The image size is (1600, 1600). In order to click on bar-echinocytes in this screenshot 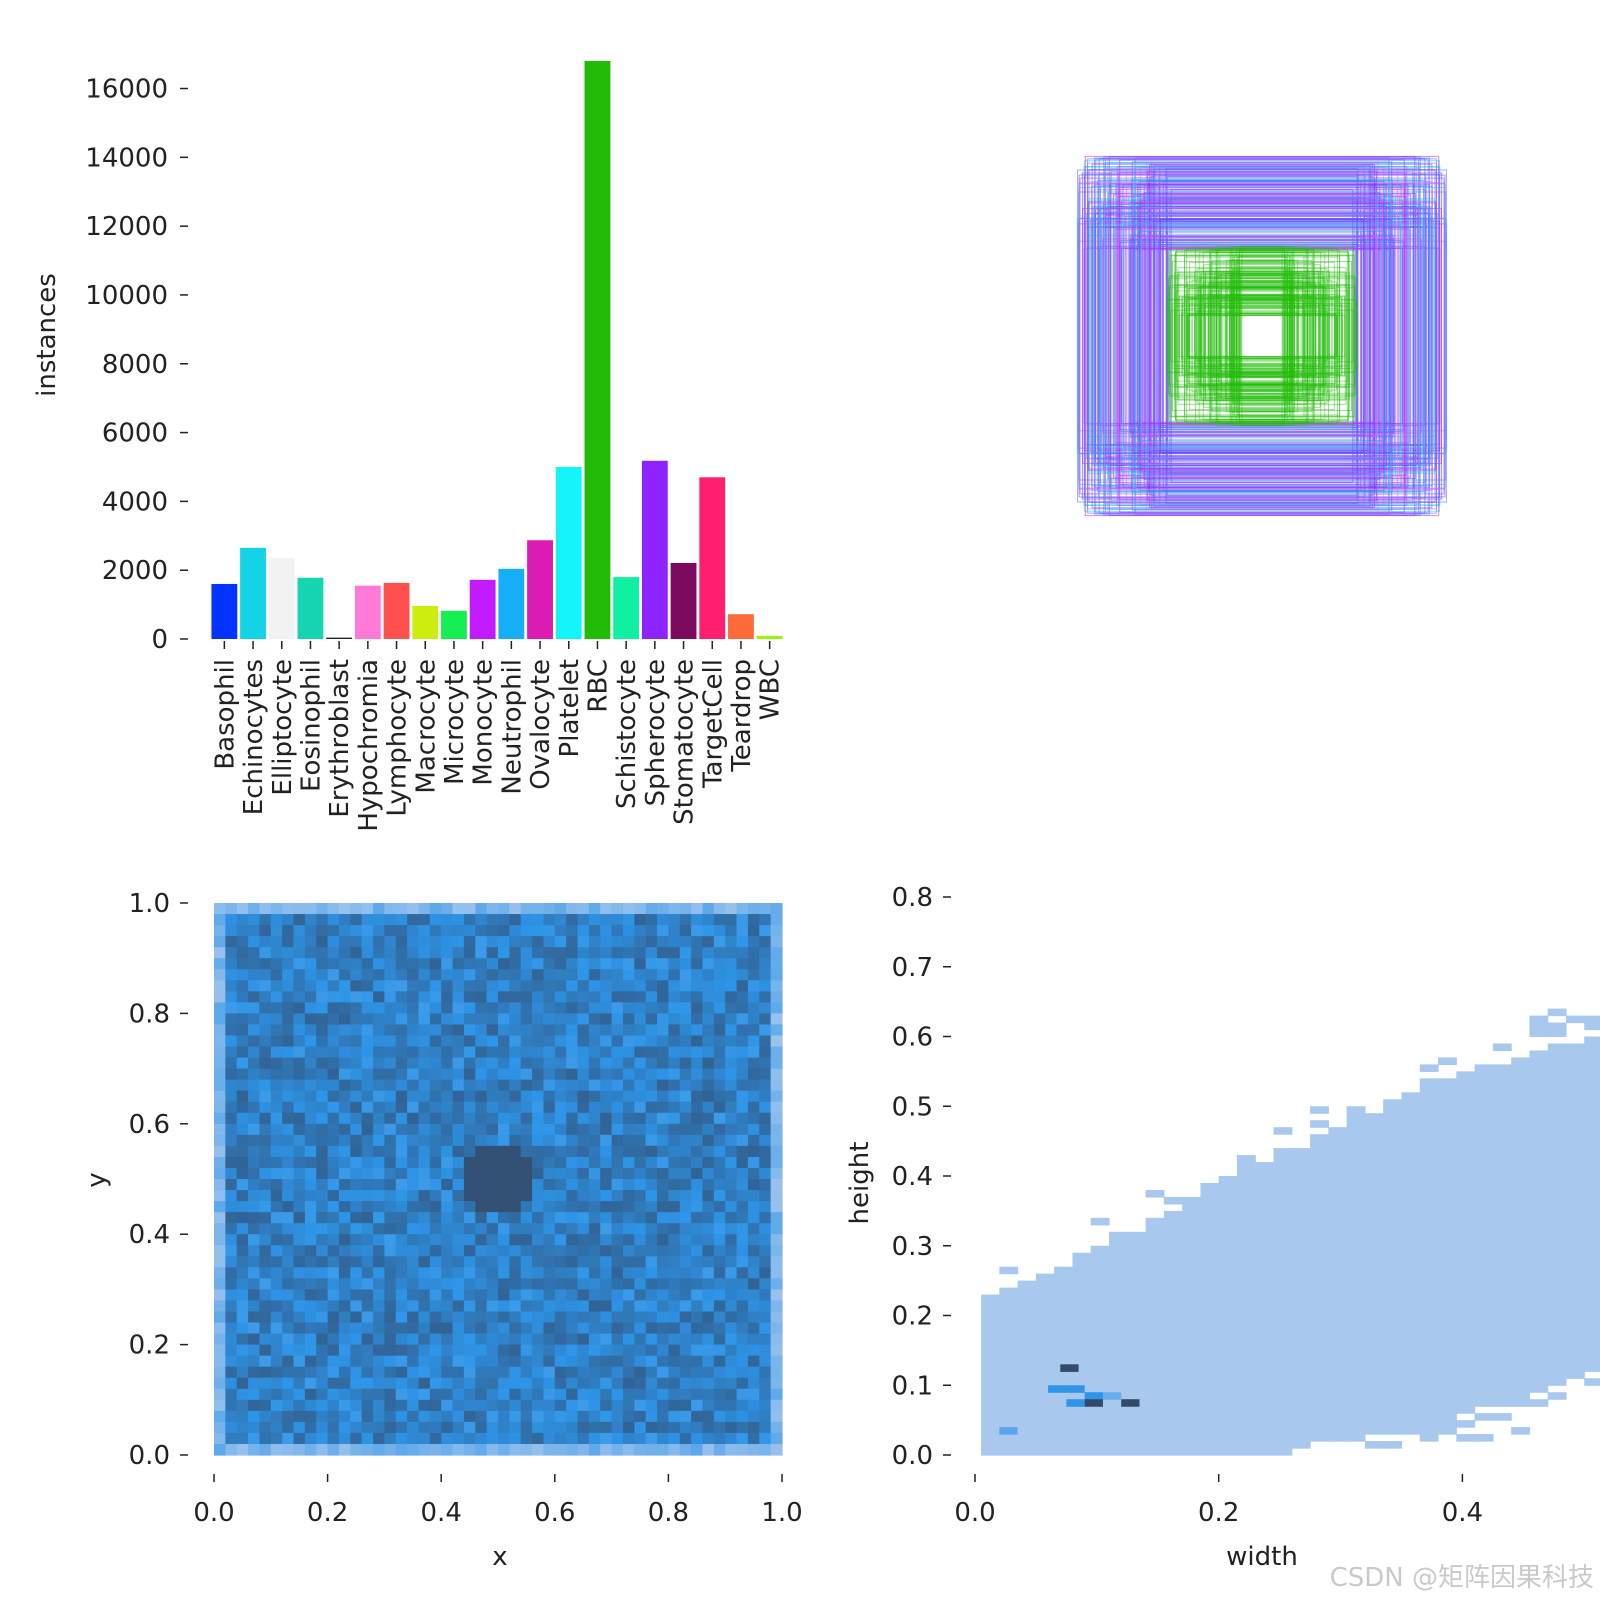, I will do `click(253, 593)`.